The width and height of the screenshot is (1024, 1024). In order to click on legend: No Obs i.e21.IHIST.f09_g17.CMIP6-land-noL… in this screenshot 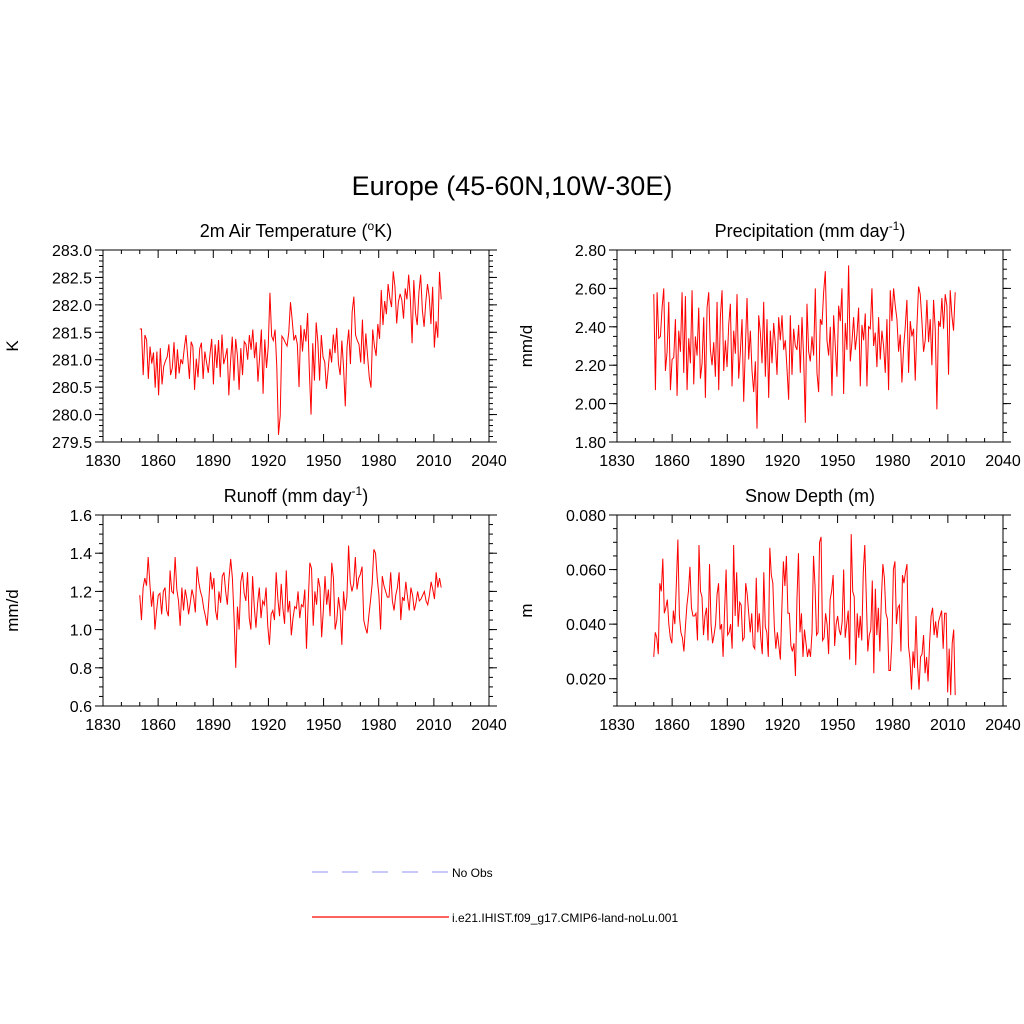, I will do `click(495, 895)`.